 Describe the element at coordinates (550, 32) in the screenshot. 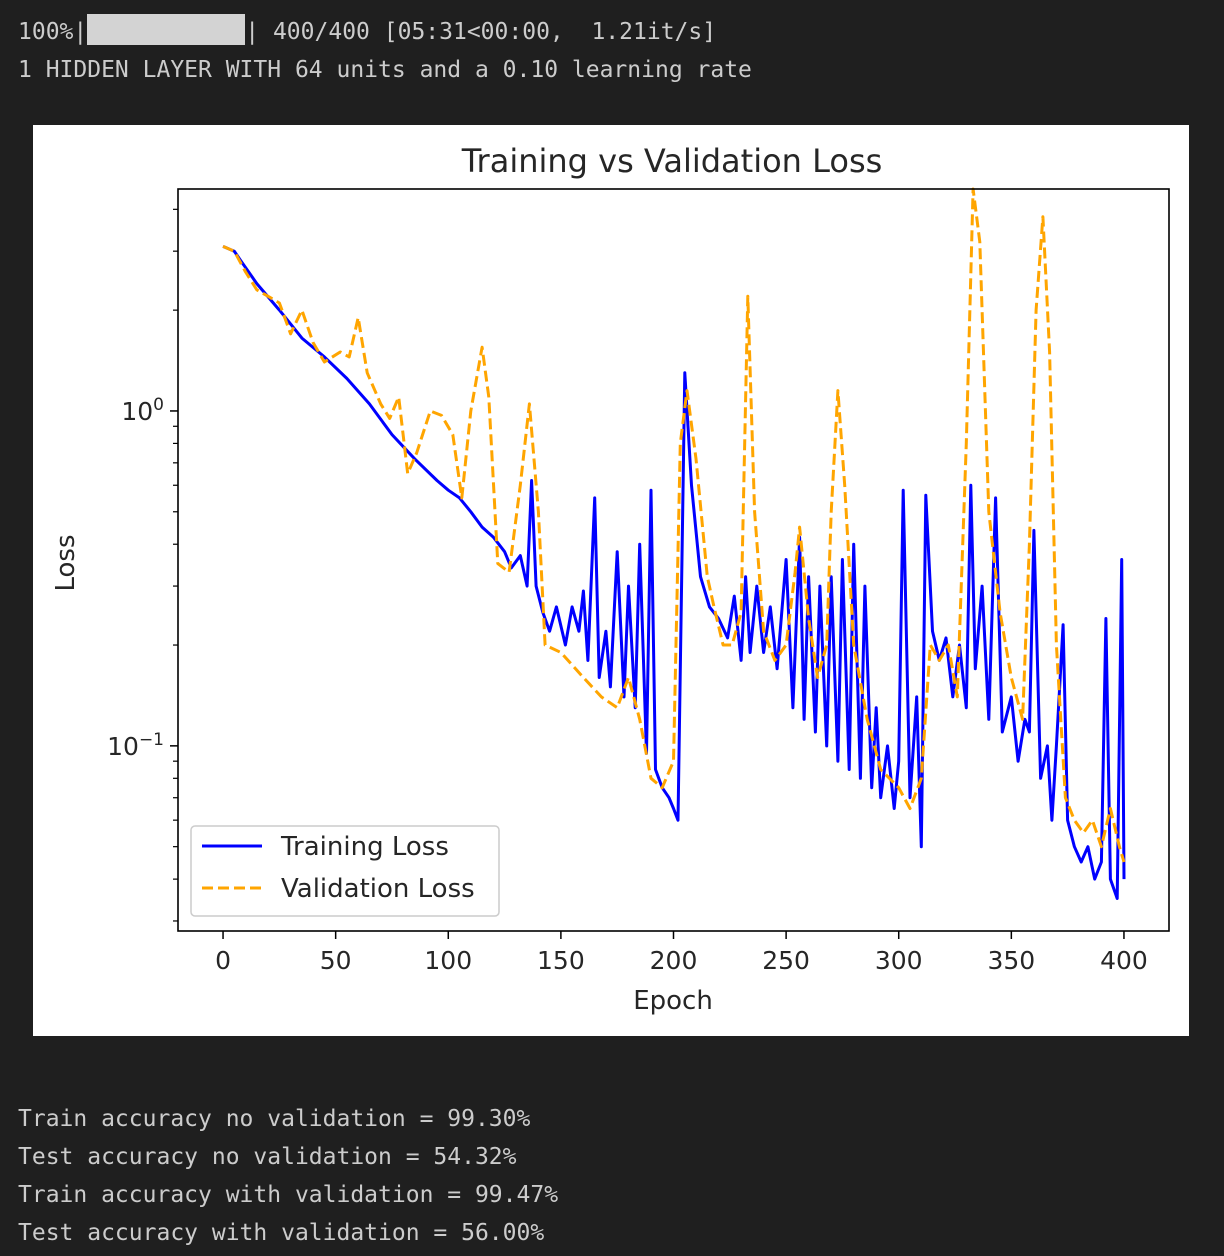

I see `progress-timing: [05:31<00:00, 1.21it/s]` at that location.